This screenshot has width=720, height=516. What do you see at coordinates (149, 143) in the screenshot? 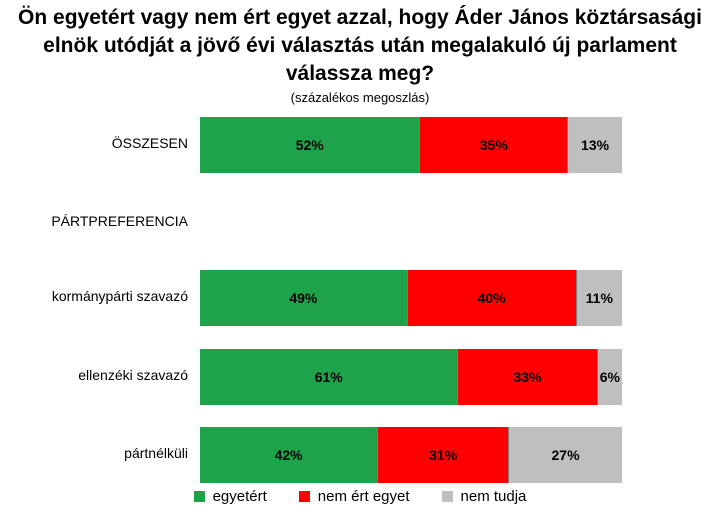
I see `row-label-osszesen: ÖSSZESEN` at bounding box center [149, 143].